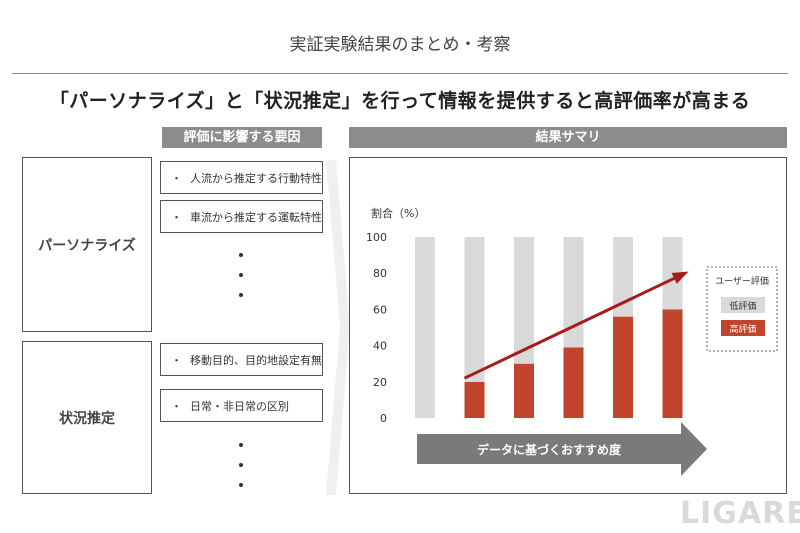 The image size is (800, 533). I want to click on arrow-label: データに基づくおすすめ度, so click(549, 449).